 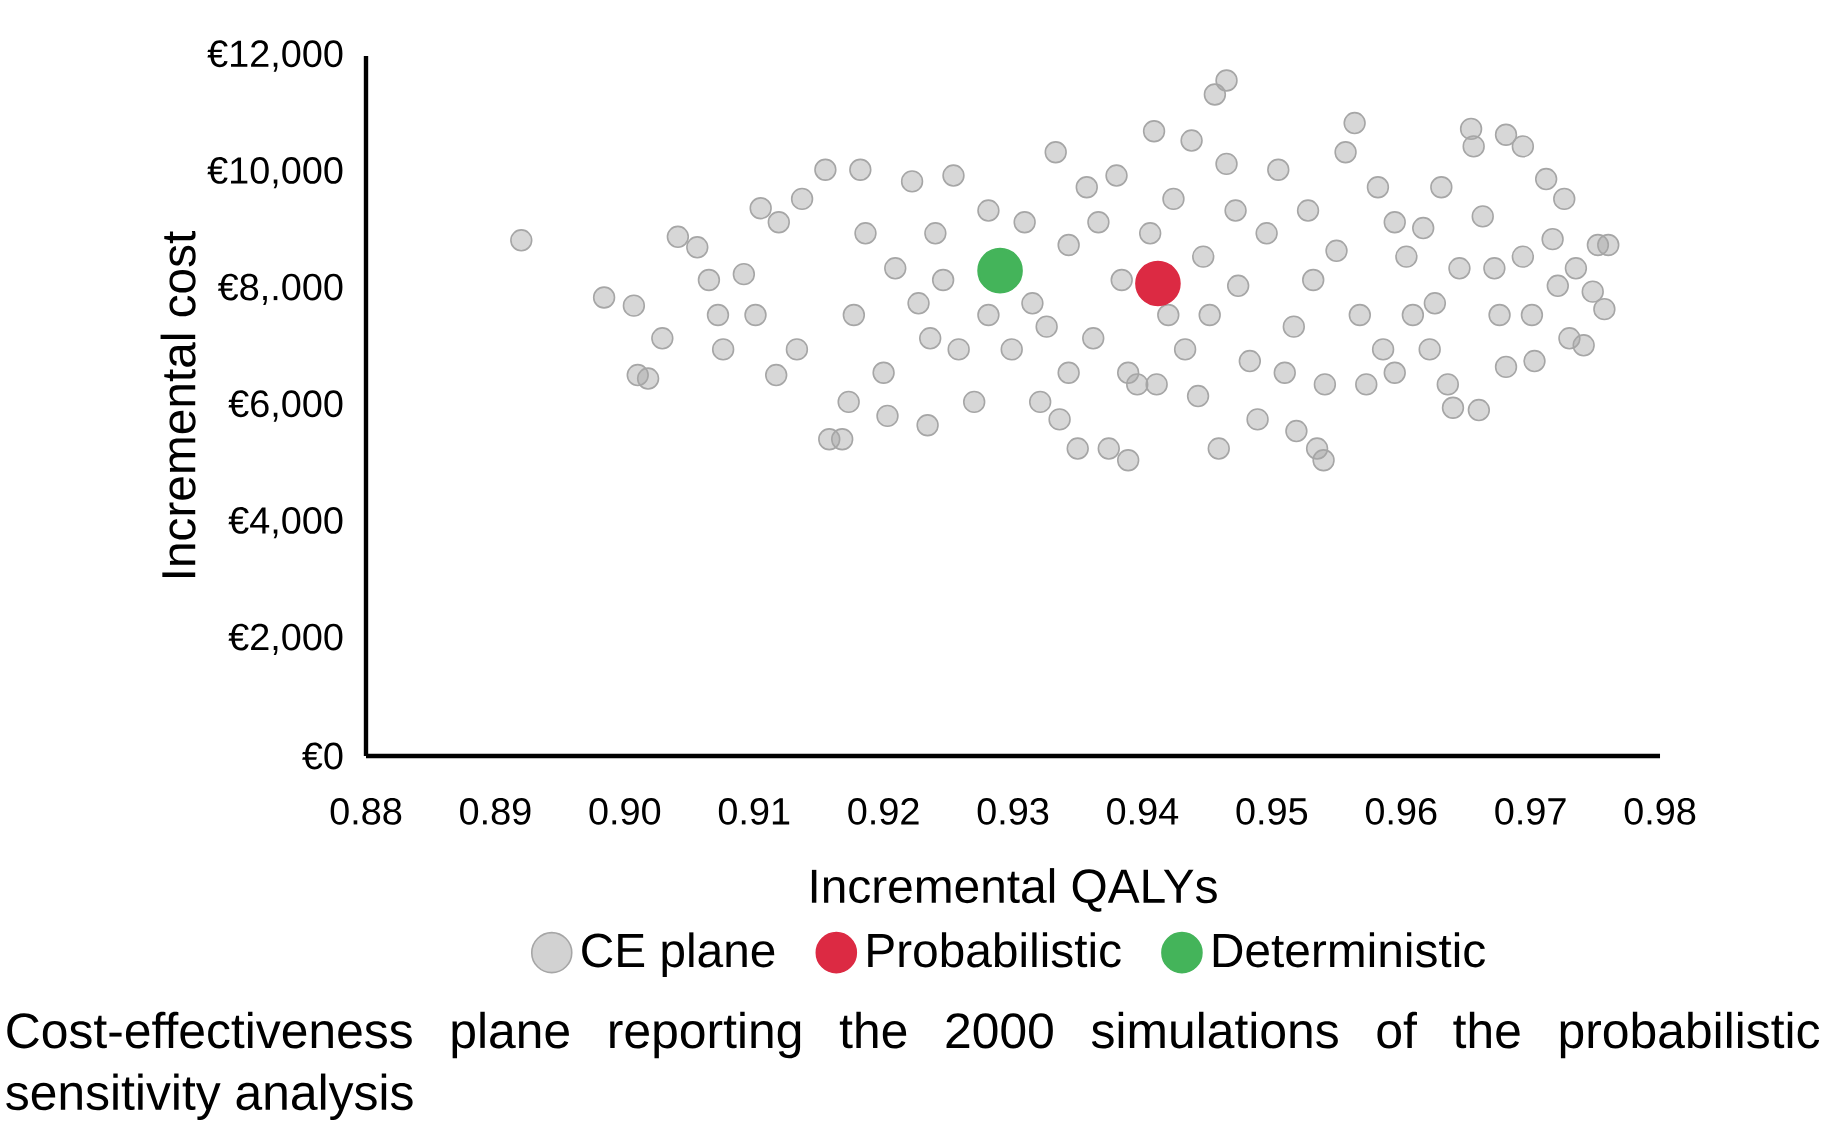 I want to click on legend-label: Deterministic, so click(x=1349, y=950).